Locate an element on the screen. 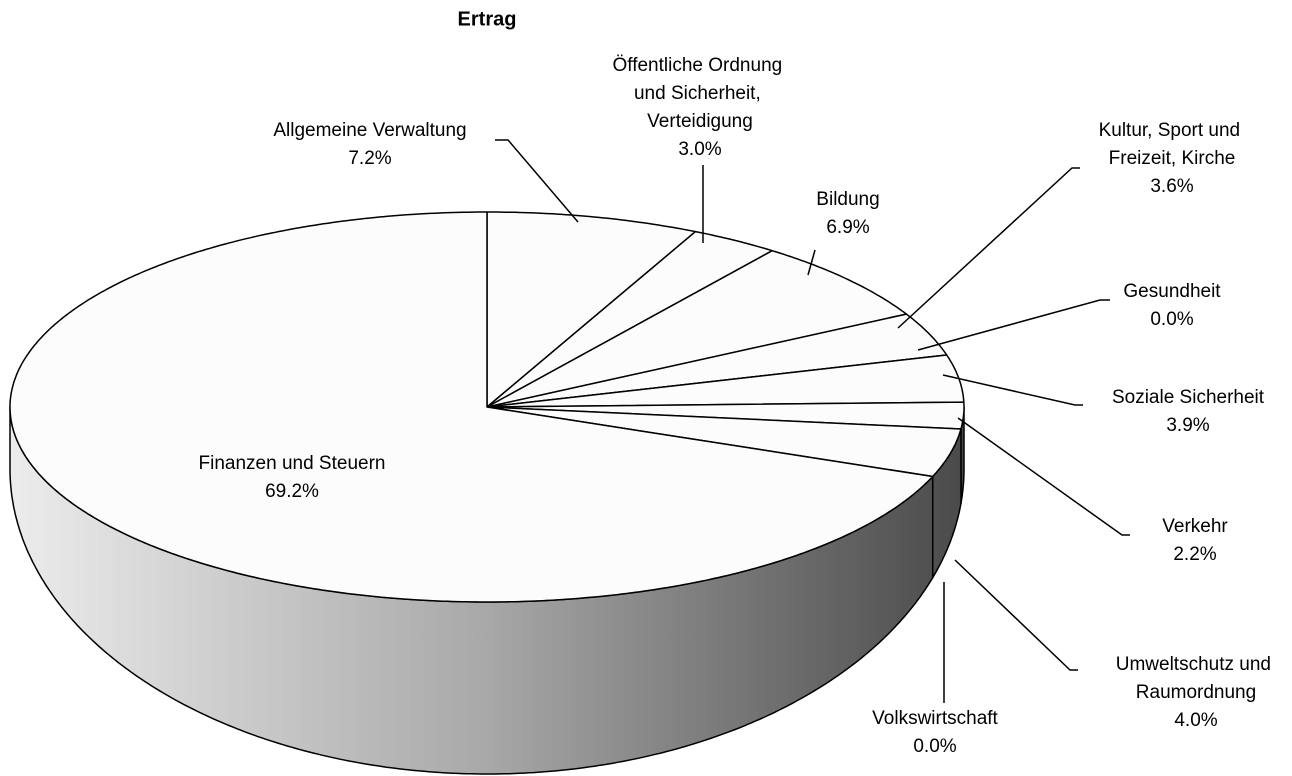 The height and width of the screenshot is (776, 1292). label-line: Verkehr is located at coordinates (1195, 526).